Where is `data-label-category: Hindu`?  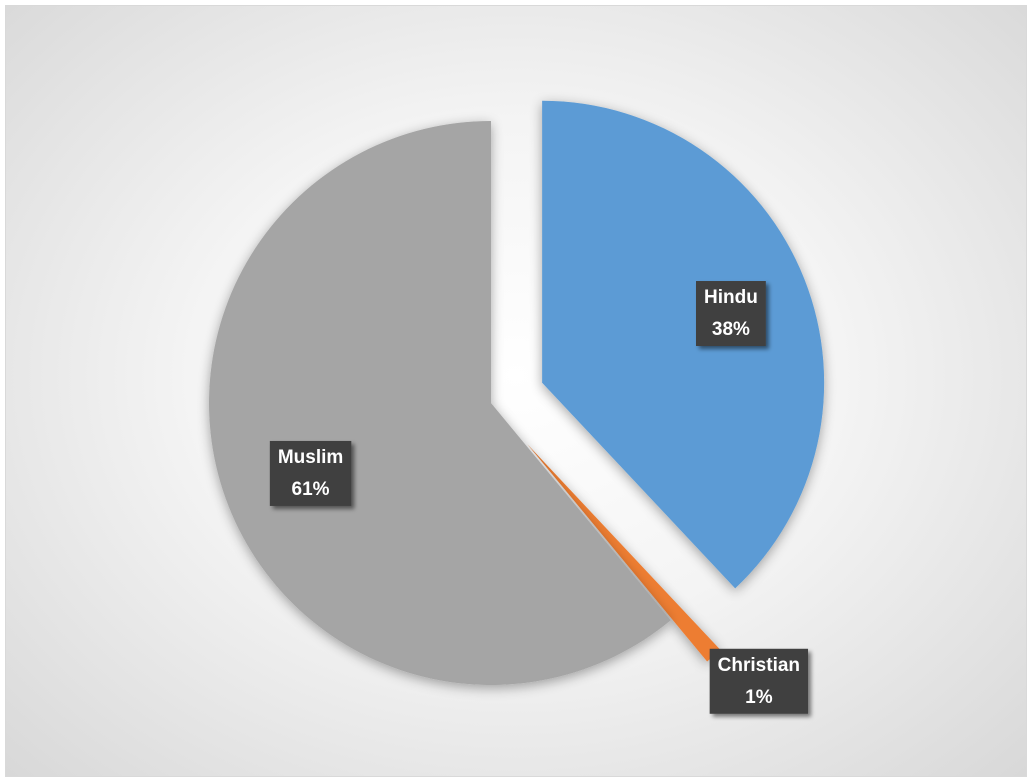 data-label-category: Hindu is located at coordinates (731, 297).